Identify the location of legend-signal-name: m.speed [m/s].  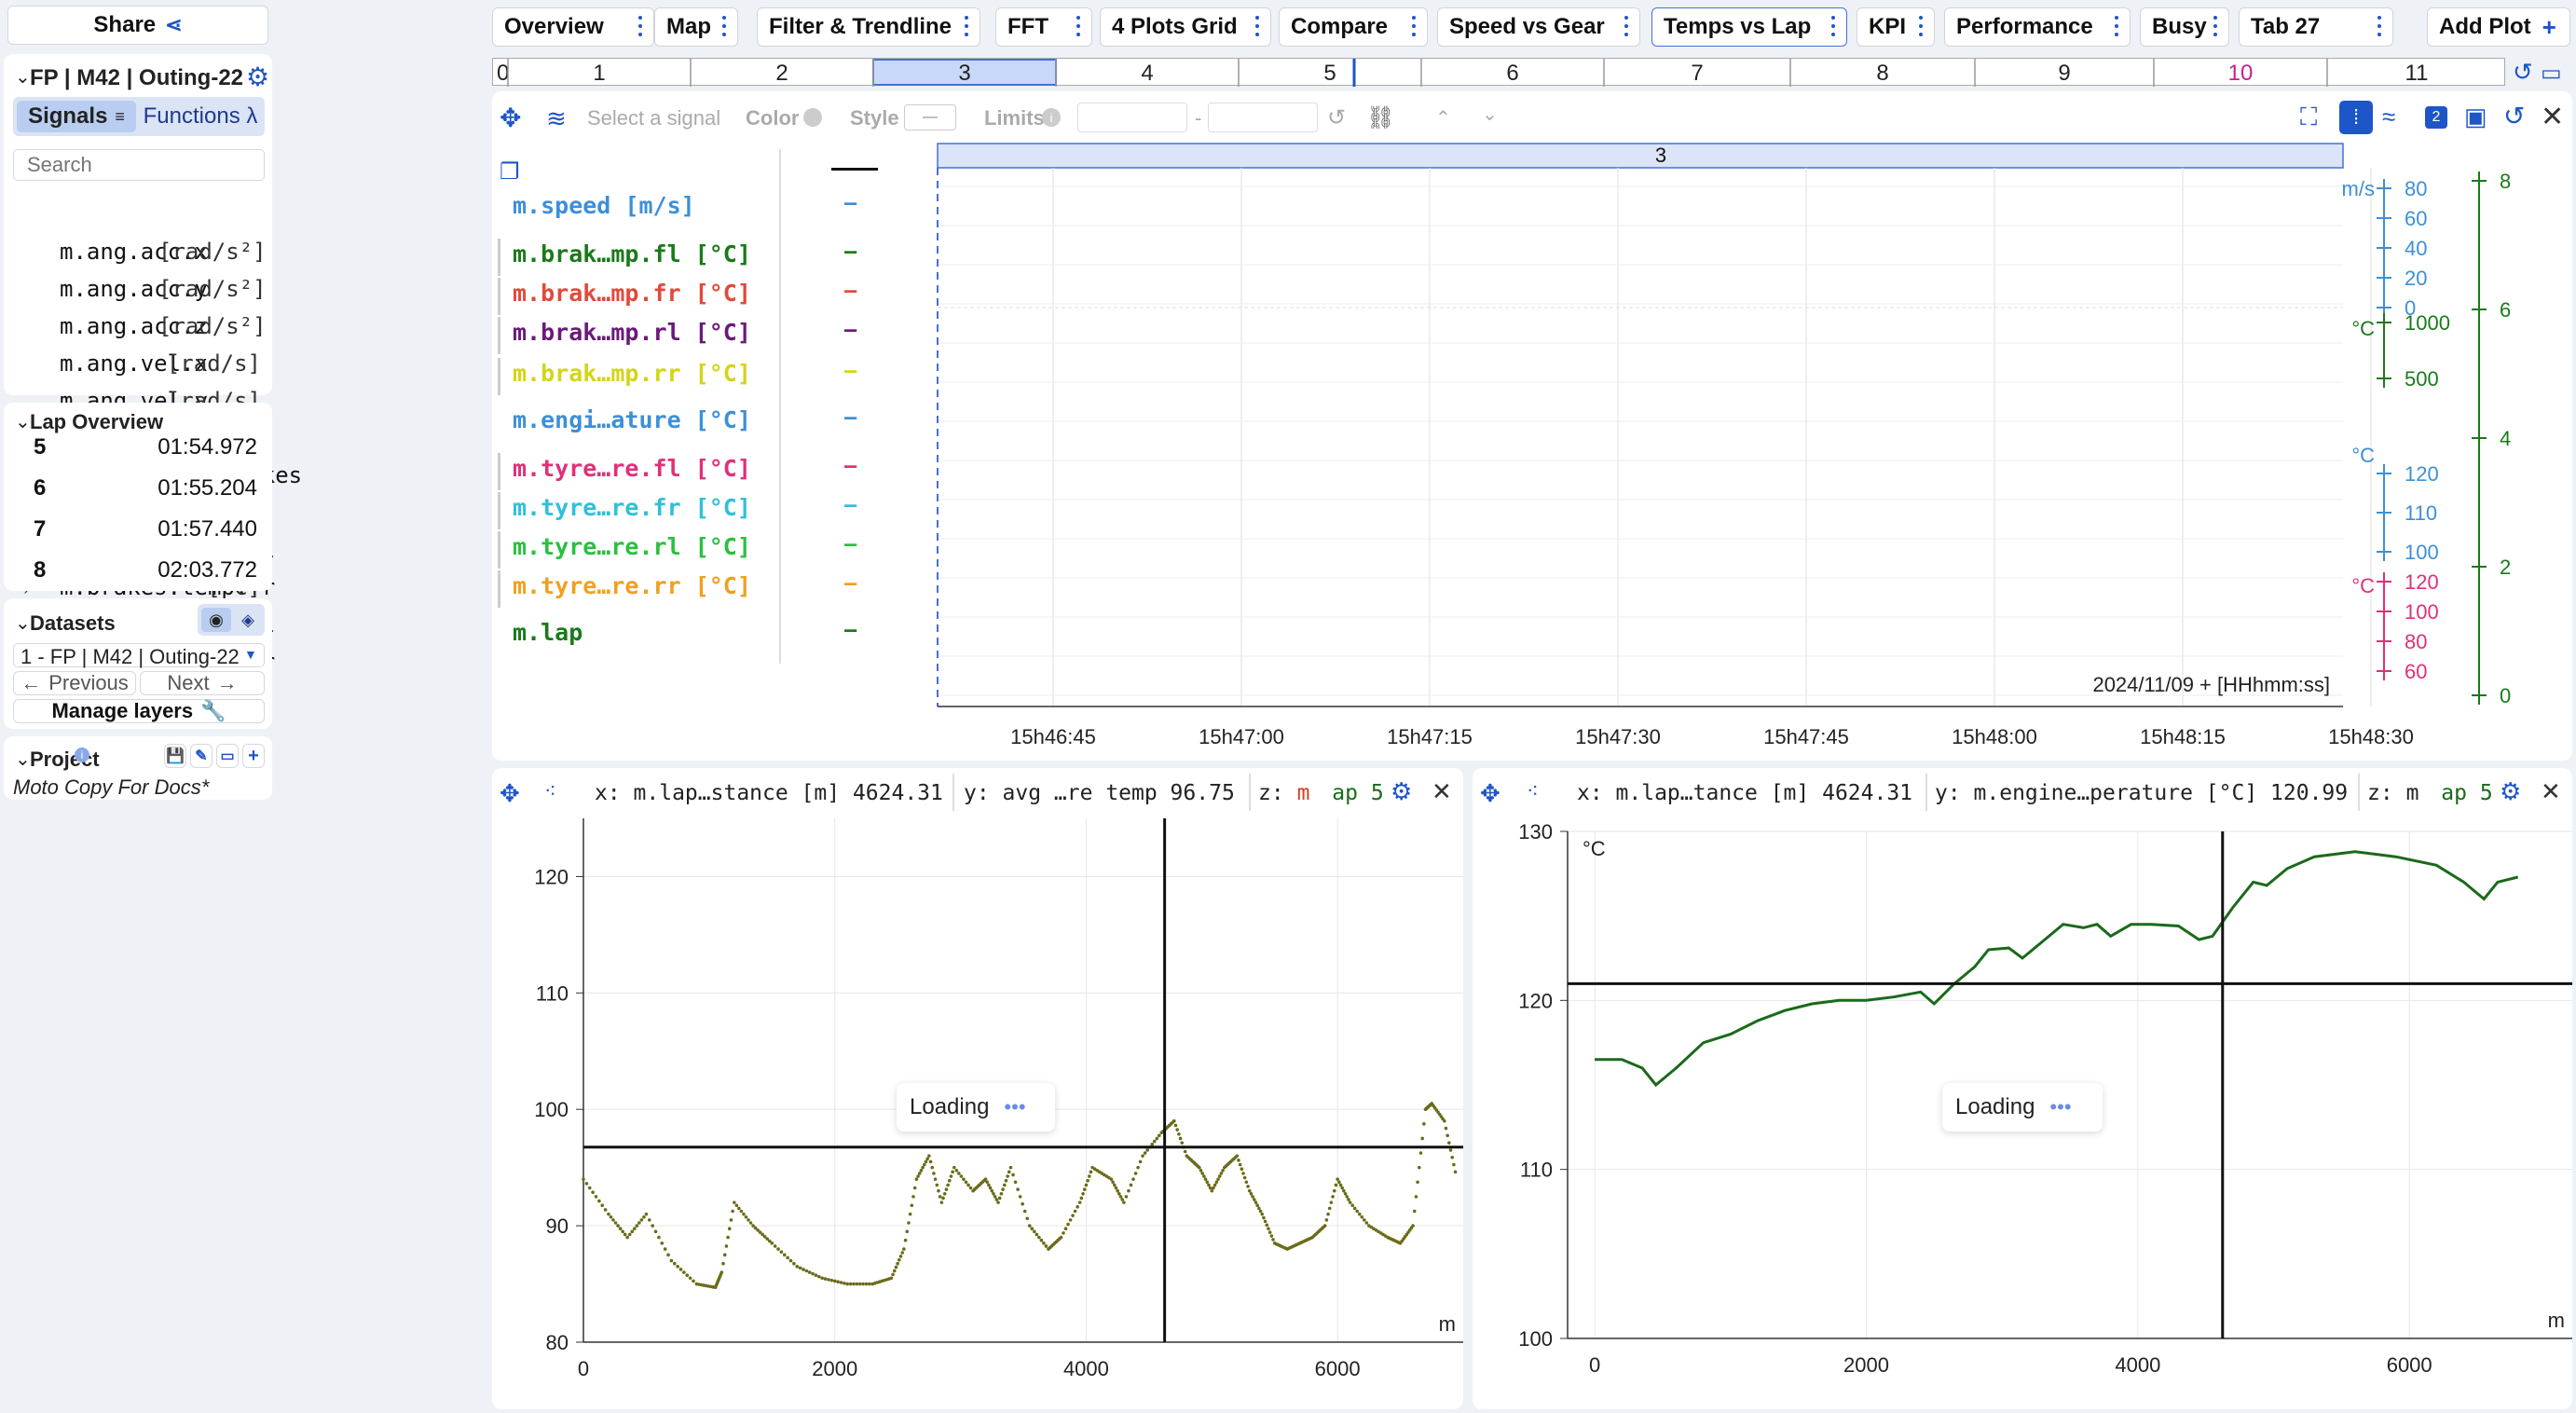
(604, 206).